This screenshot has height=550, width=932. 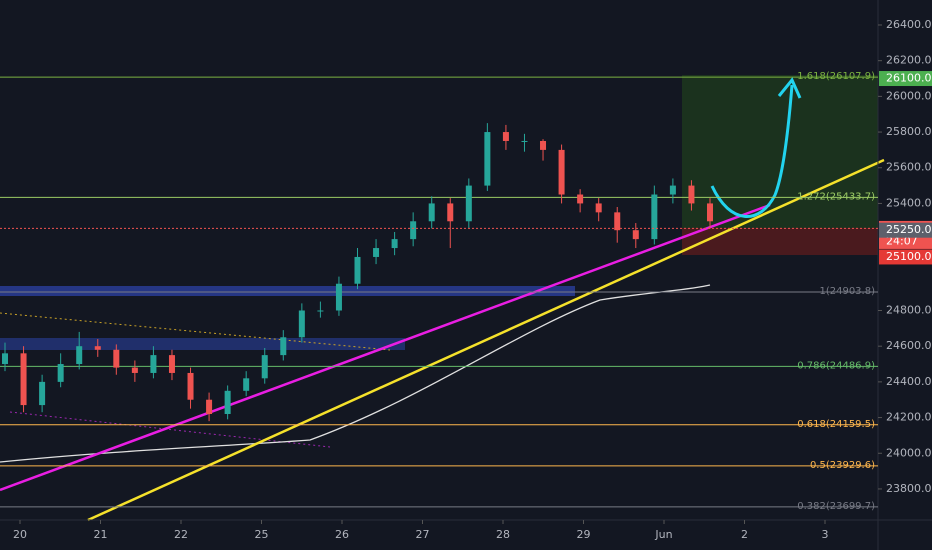 I want to click on x-tick-label: 2, so click(x=744, y=534).